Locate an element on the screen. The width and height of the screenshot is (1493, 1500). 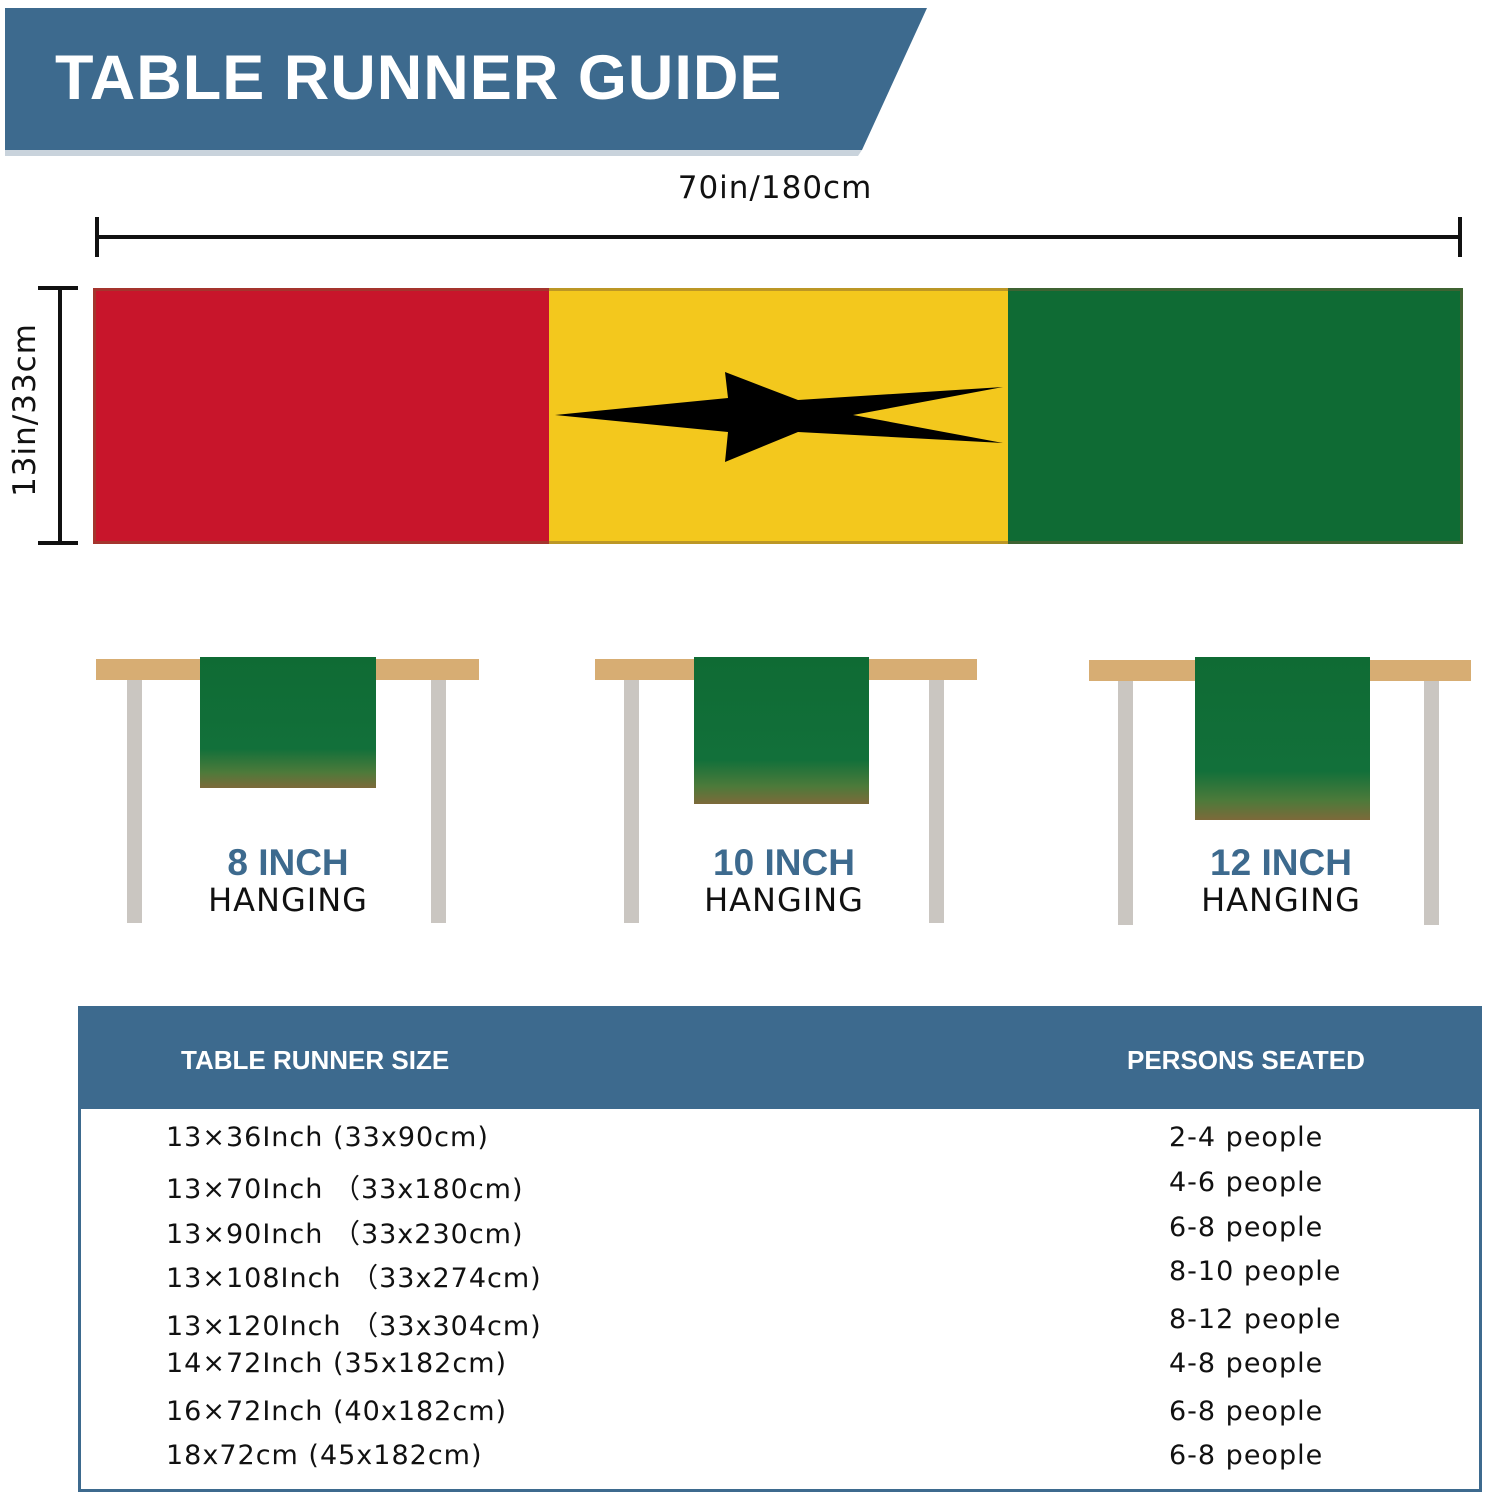
size-cell: 18x72cm (45x182cm) is located at coordinates (324, 1455).